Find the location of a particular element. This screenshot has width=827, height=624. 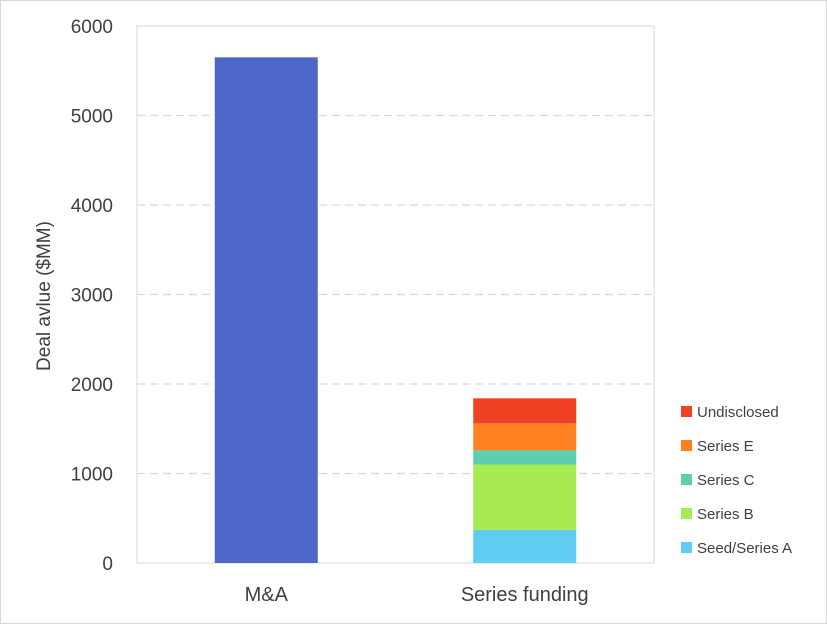

legend-label: Seed/Series A is located at coordinates (744, 548).